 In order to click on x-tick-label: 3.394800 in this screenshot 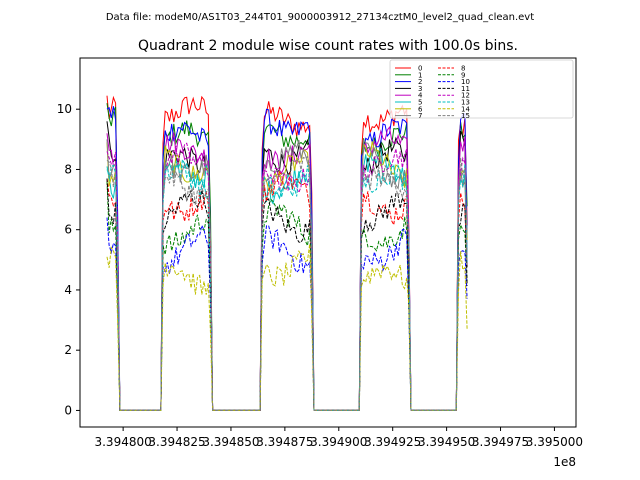, I will do `click(122, 442)`.